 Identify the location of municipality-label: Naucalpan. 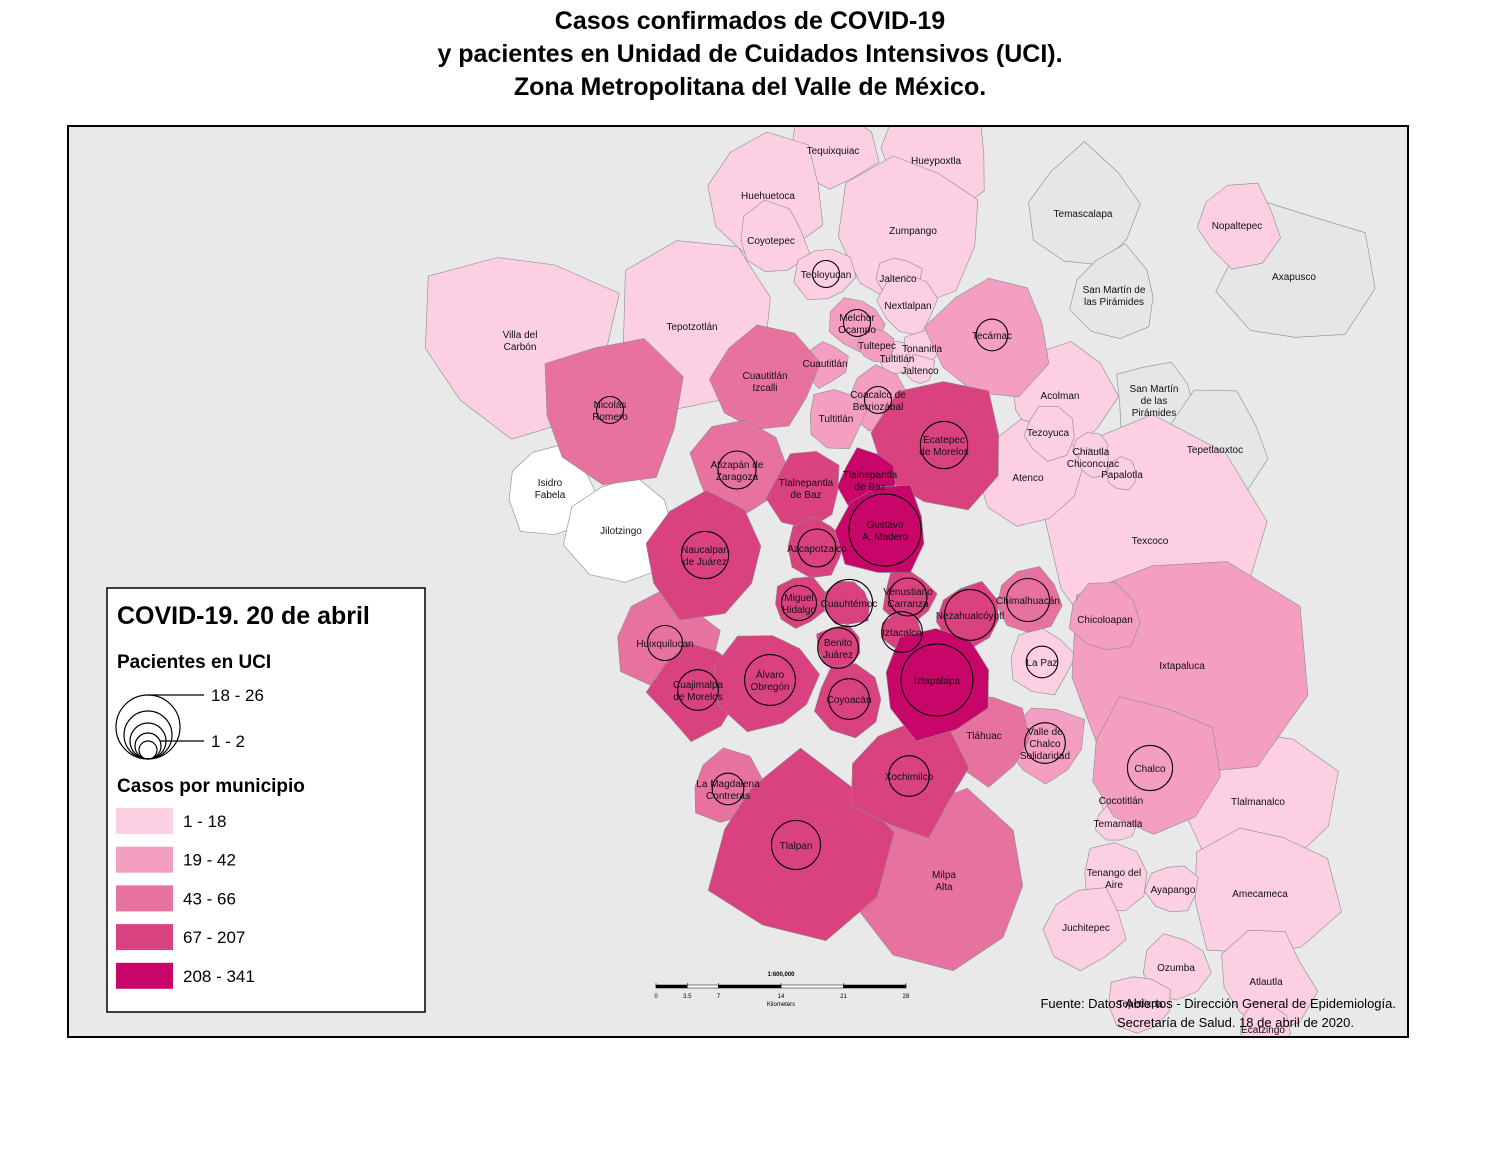
(705, 550).